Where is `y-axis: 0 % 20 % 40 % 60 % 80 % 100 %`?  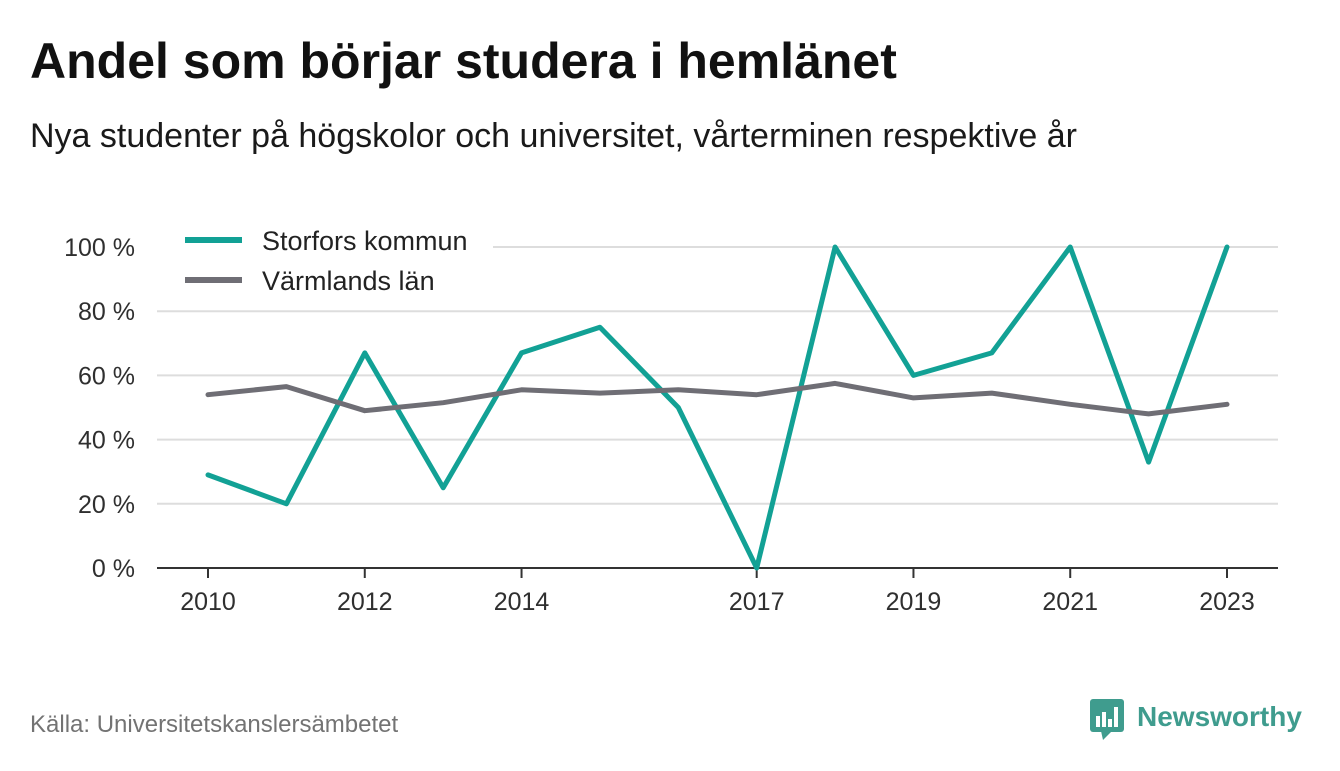 y-axis: 0 % 20 % 40 % 60 % 80 % 100 % is located at coordinates (99, 408).